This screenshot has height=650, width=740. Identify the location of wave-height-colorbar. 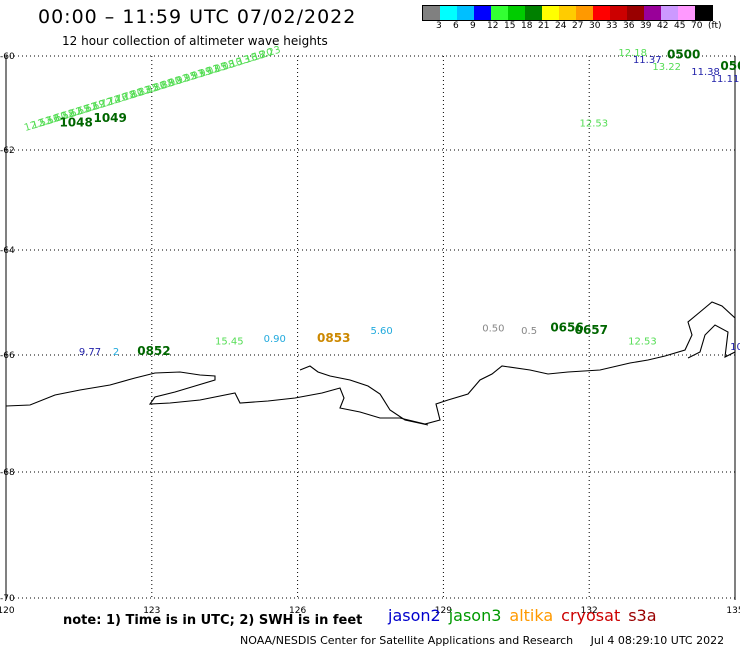
(567, 13).